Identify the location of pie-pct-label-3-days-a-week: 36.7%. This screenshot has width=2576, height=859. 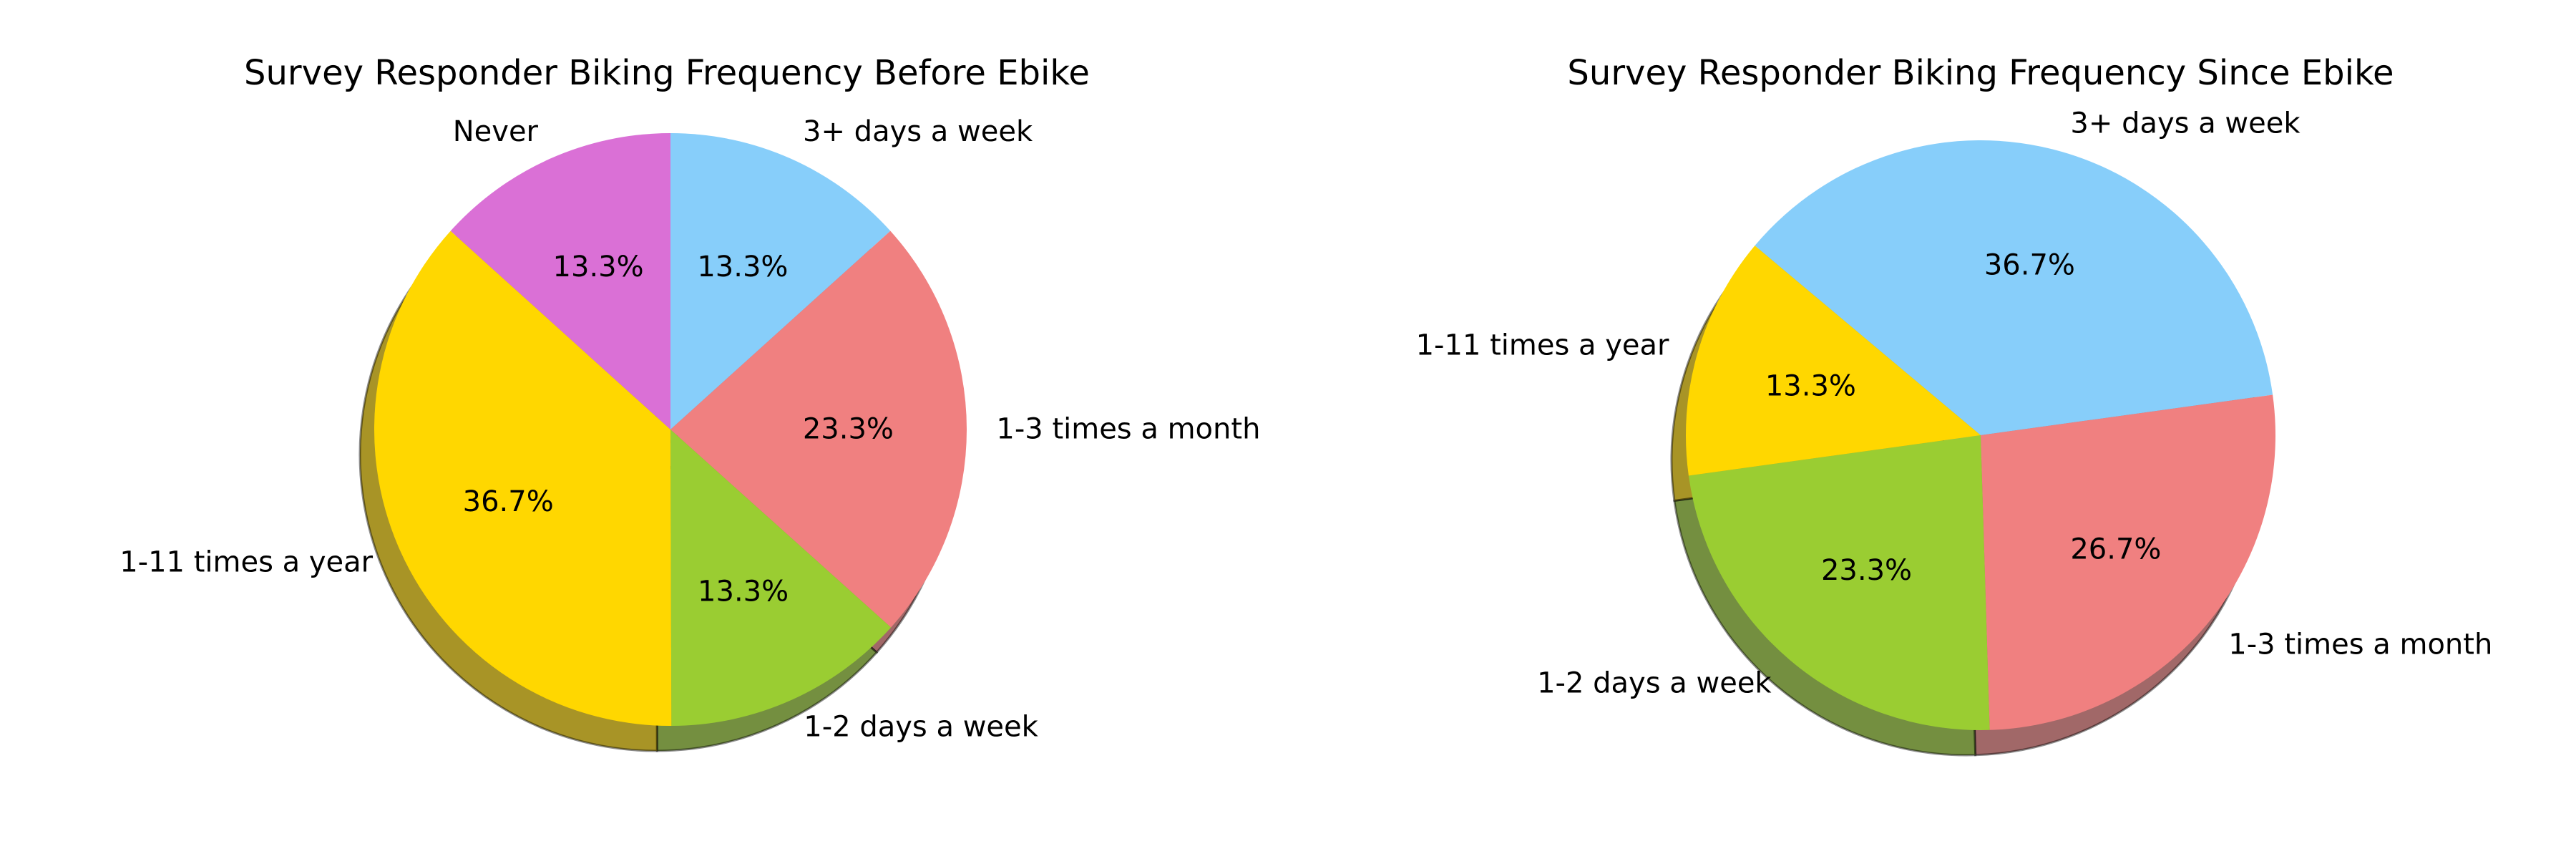
(2029, 264).